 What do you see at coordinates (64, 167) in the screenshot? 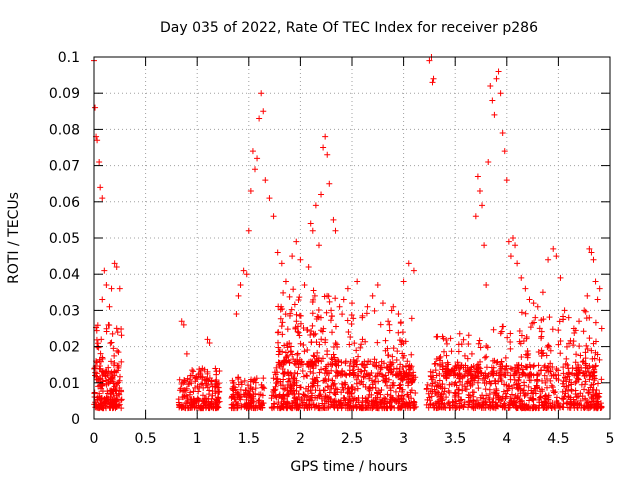
I see `y-tick-label: 0.07` at bounding box center [64, 167].